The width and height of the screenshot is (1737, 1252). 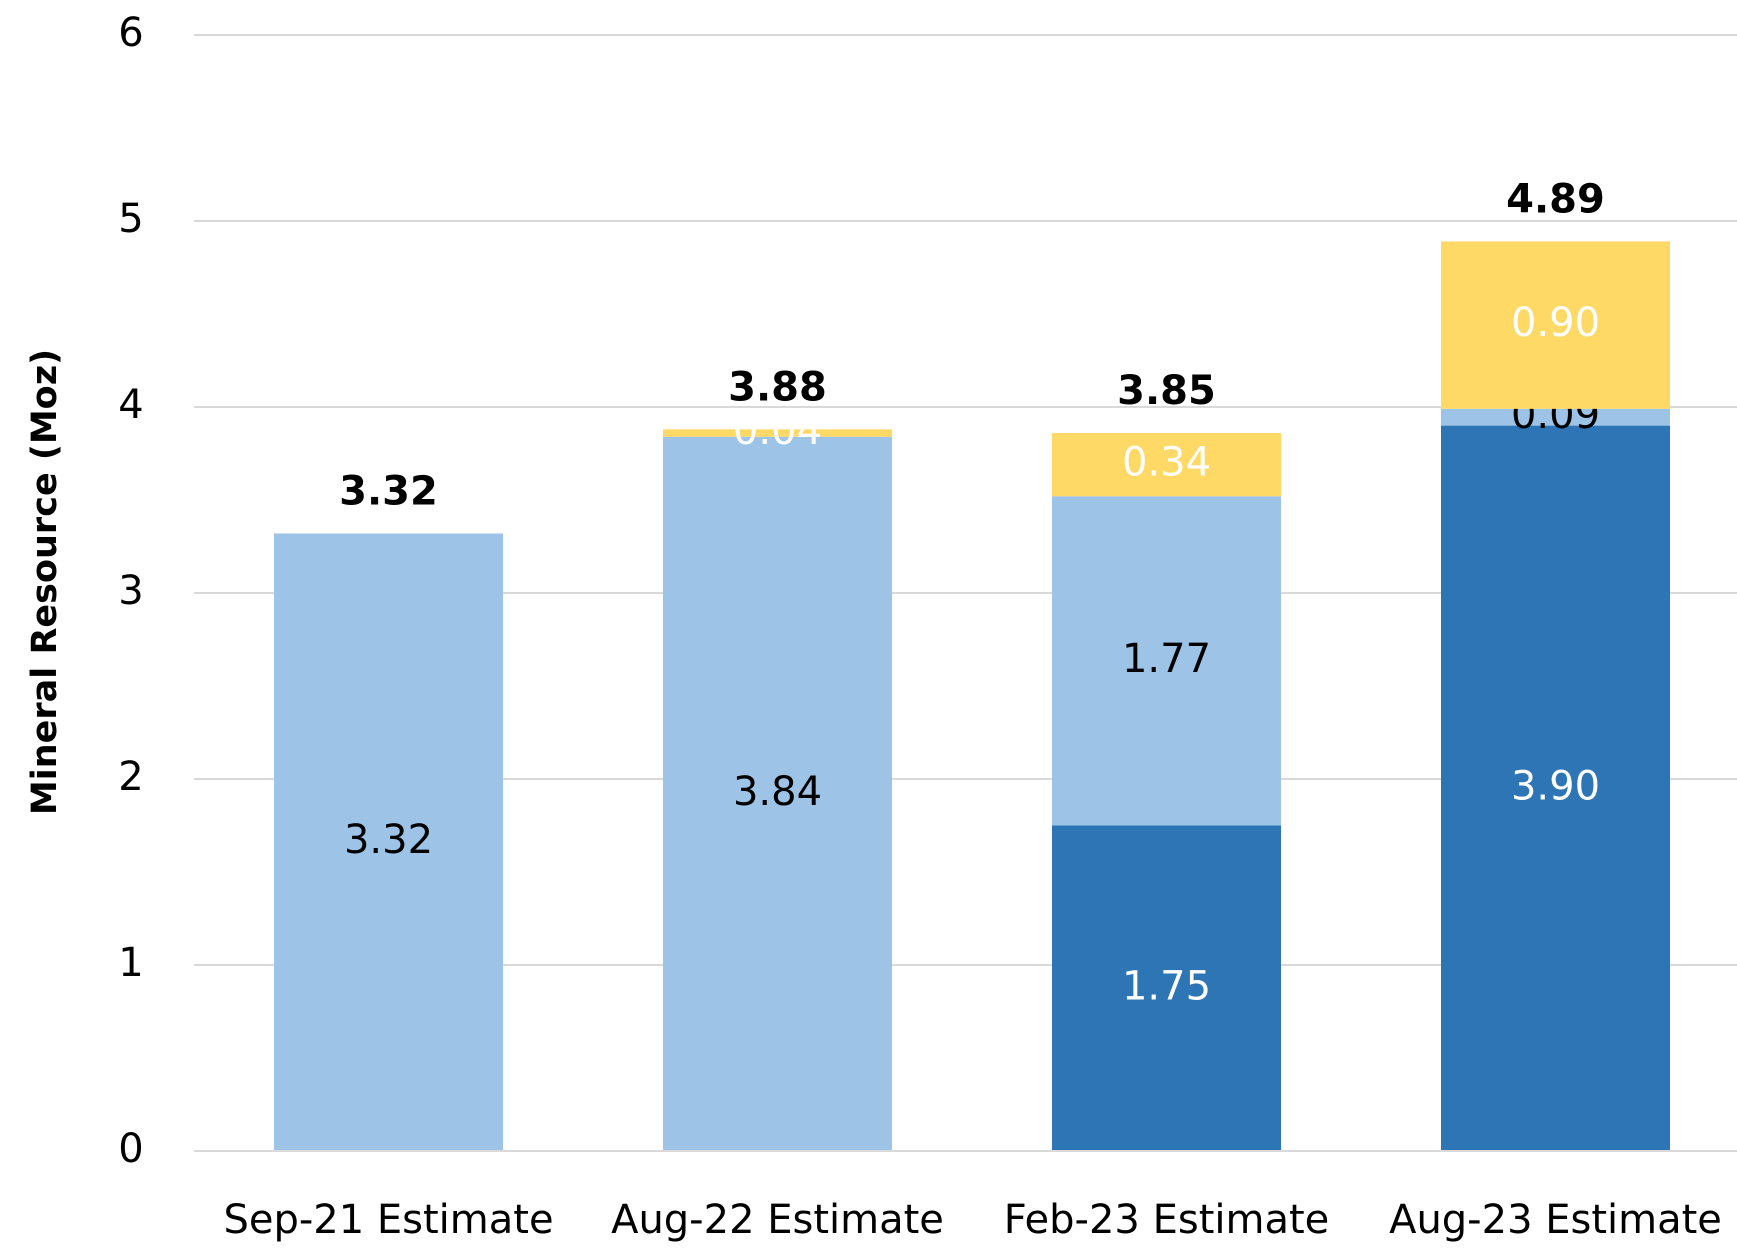 I want to click on data-label: 3.32, so click(x=388, y=840).